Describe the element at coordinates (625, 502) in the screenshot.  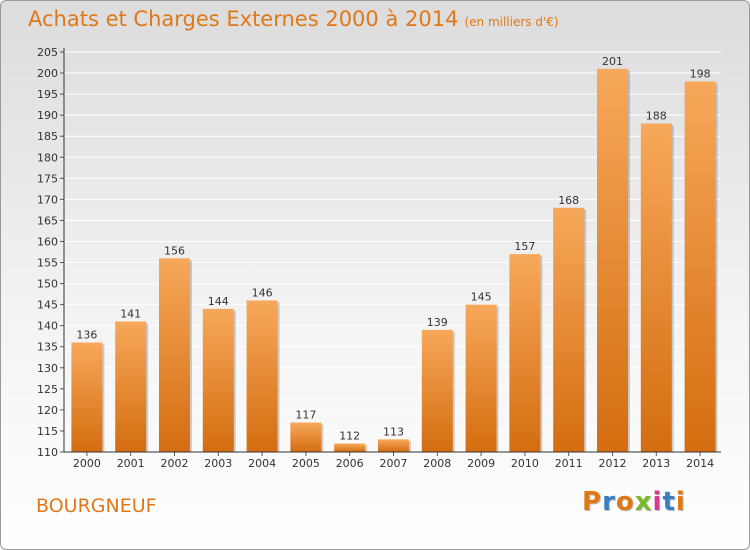
I see `logo-letter: o` at that location.